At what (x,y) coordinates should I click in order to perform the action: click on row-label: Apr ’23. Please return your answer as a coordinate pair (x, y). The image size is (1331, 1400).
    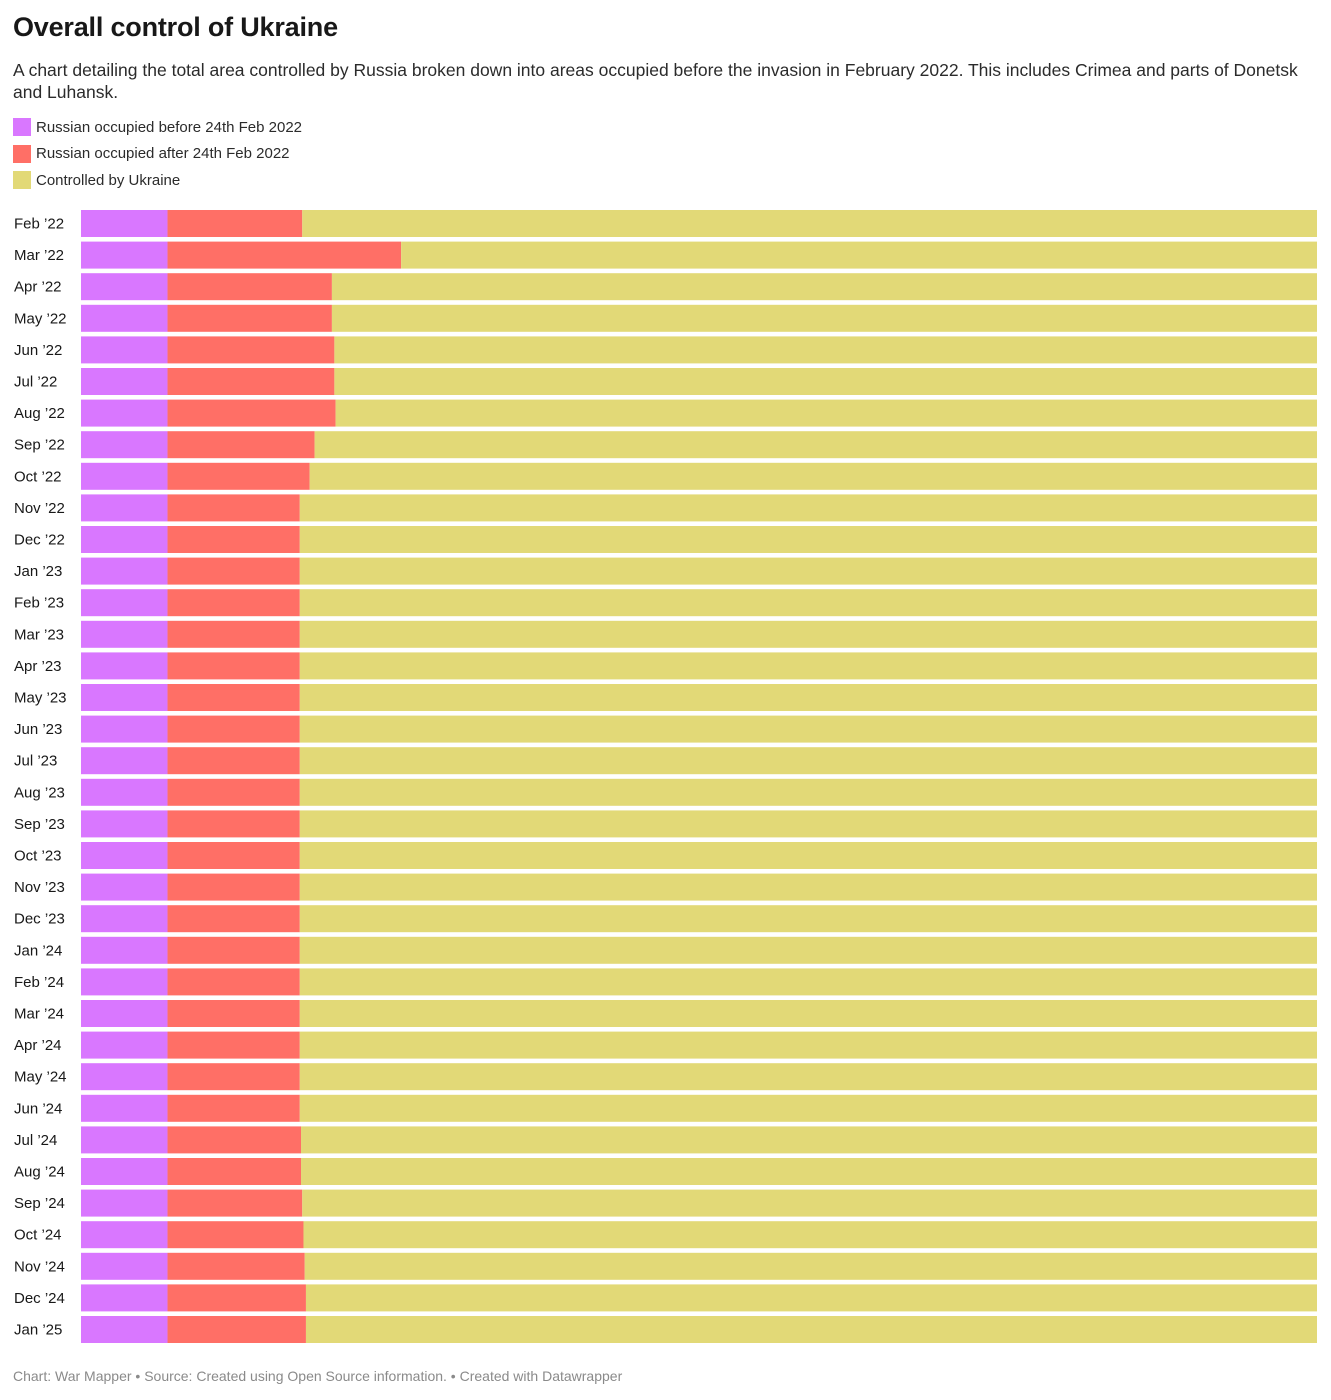
    Looking at the image, I should click on (38, 666).